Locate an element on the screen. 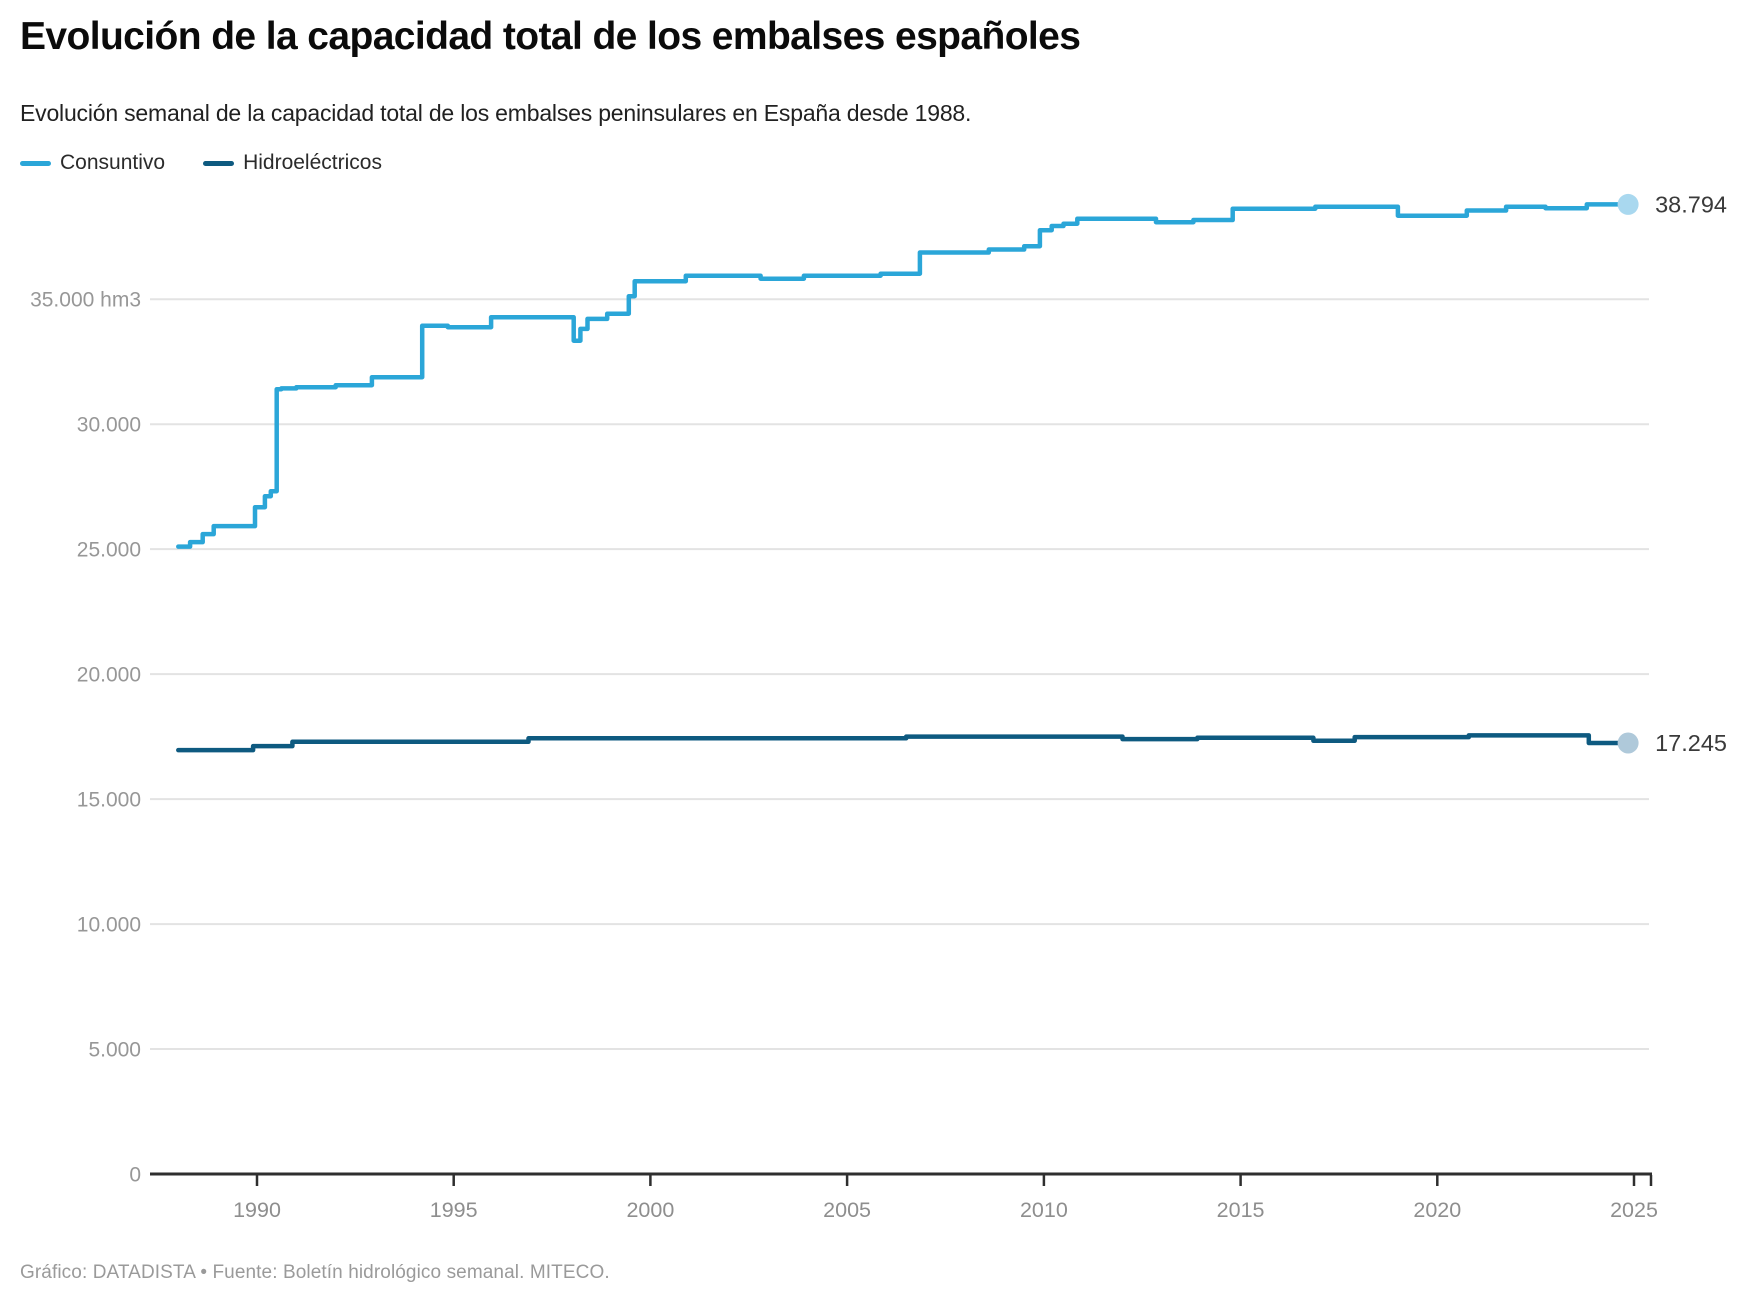  y-axis-tick-label: 25.000 is located at coordinates (109, 550).